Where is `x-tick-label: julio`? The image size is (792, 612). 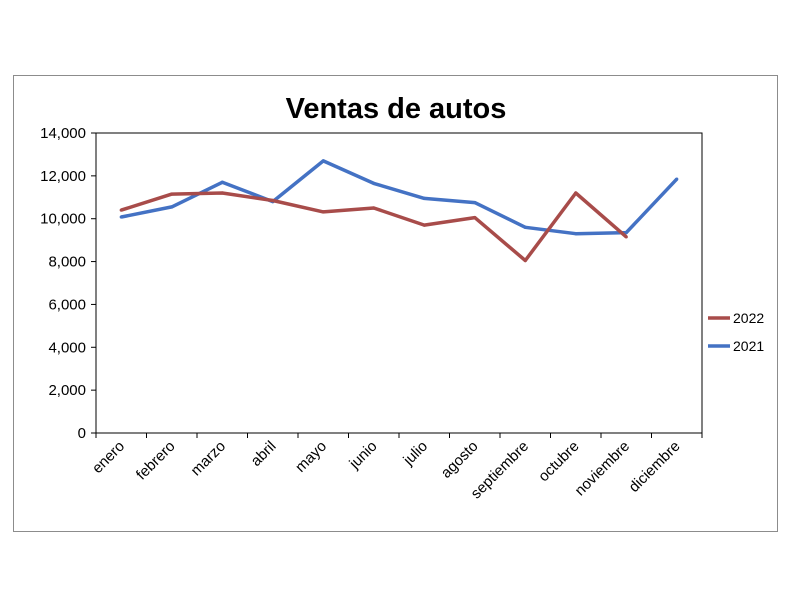
x-tick-label: julio is located at coordinates (415, 454).